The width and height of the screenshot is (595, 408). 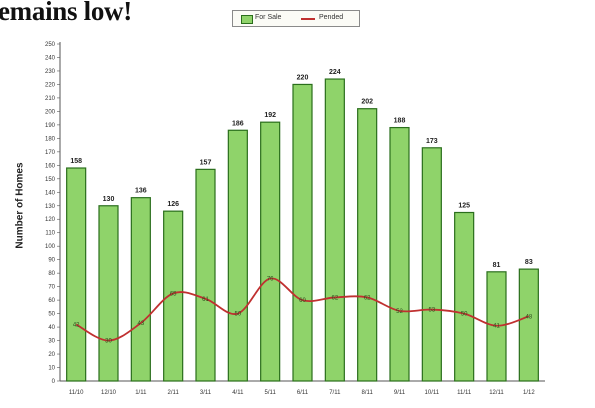 What do you see at coordinates (173, 204) in the screenshot?
I see `bar-value-label: 126` at bounding box center [173, 204].